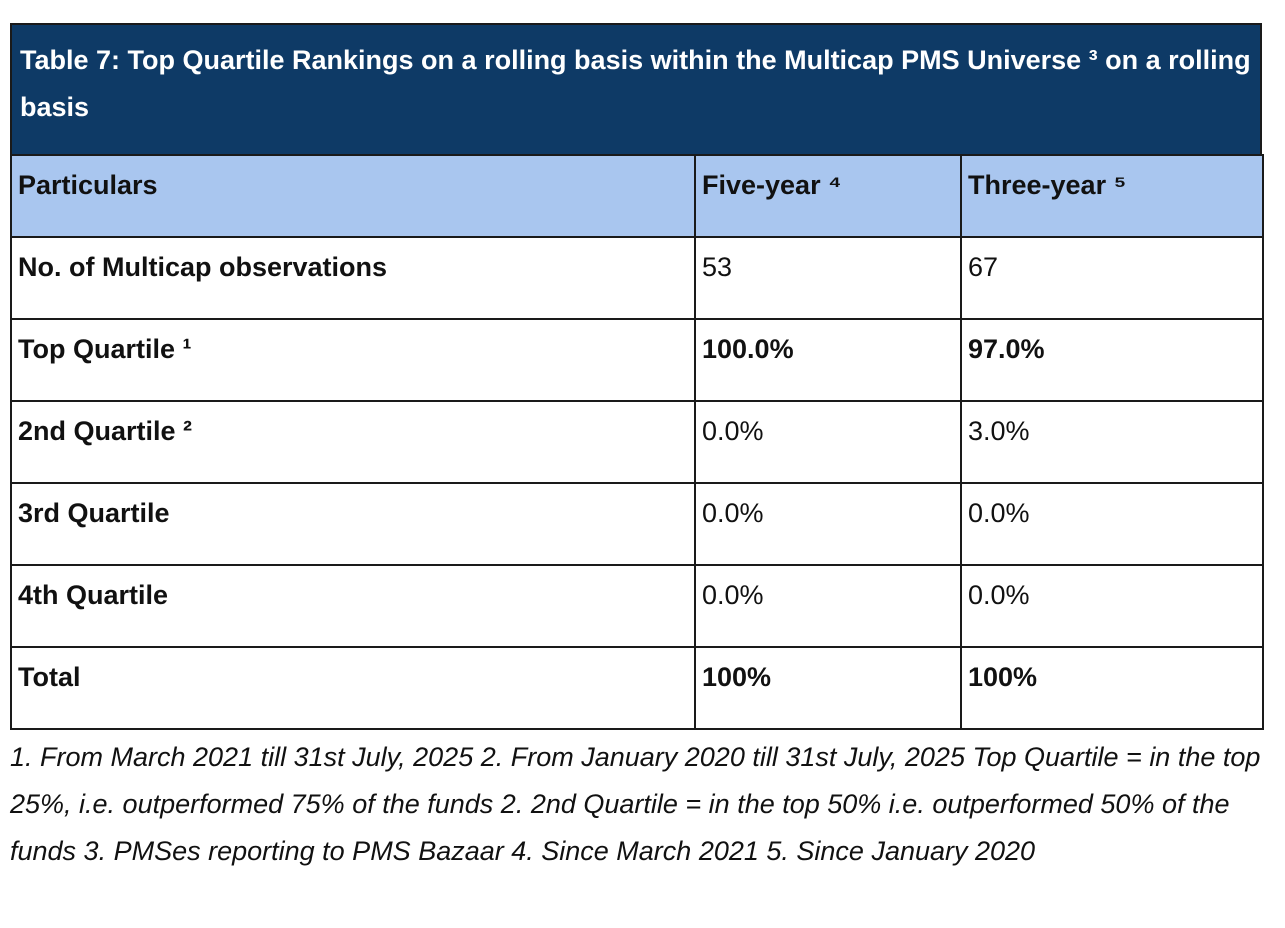  What do you see at coordinates (1112, 688) in the screenshot?
I see `cell-three-year: 100%` at bounding box center [1112, 688].